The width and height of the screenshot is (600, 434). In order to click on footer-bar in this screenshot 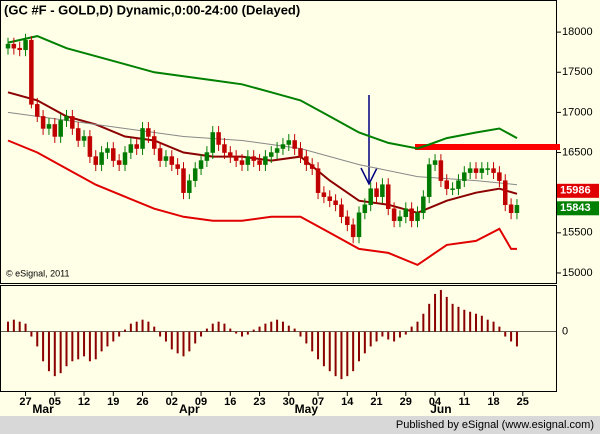, I will do `click(300, 425)`.